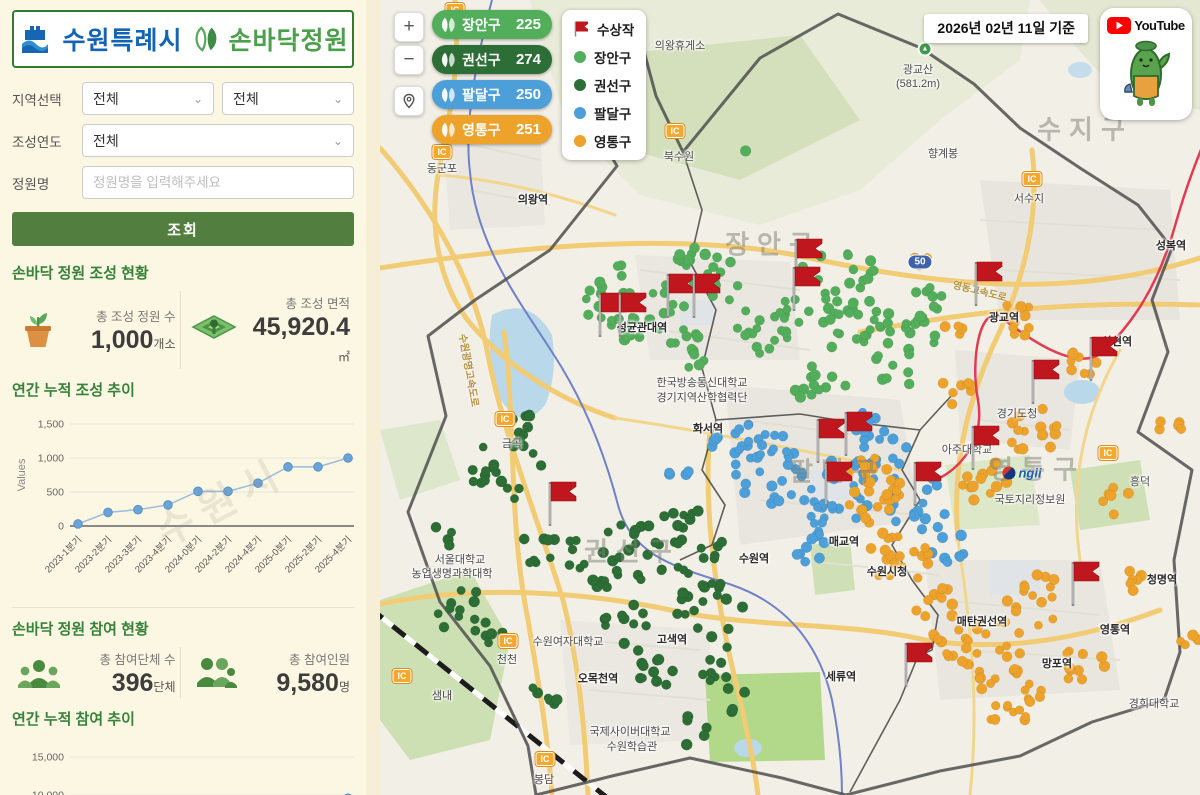 The image size is (1200, 795). I want to click on youtube-card: YouTube, so click(1146, 64).